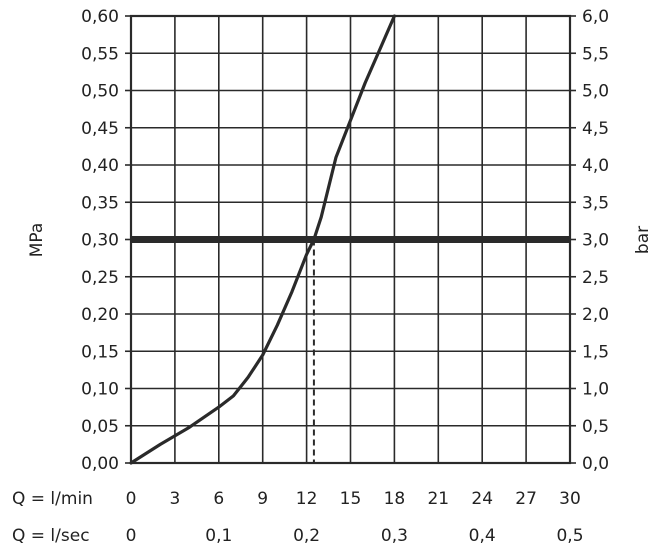 Image resolution: width=664 pixels, height=552 pixels. Describe the element at coordinates (595, 427) in the screenshot. I see `right-tick-label: 0,5` at that location.